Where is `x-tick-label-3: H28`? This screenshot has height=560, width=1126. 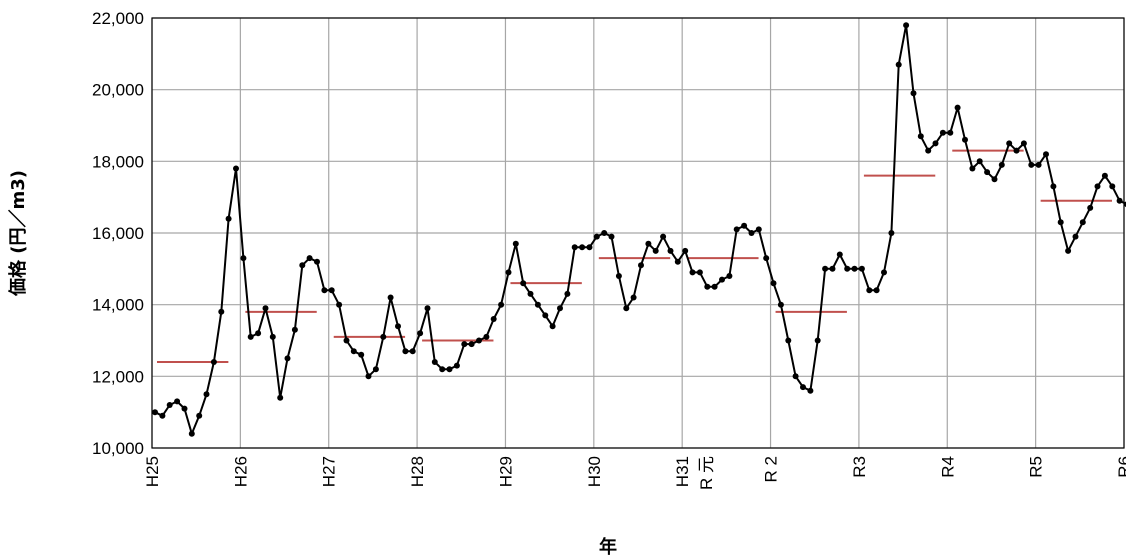
x-tick-label-3: H28 is located at coordinates (417, 471).